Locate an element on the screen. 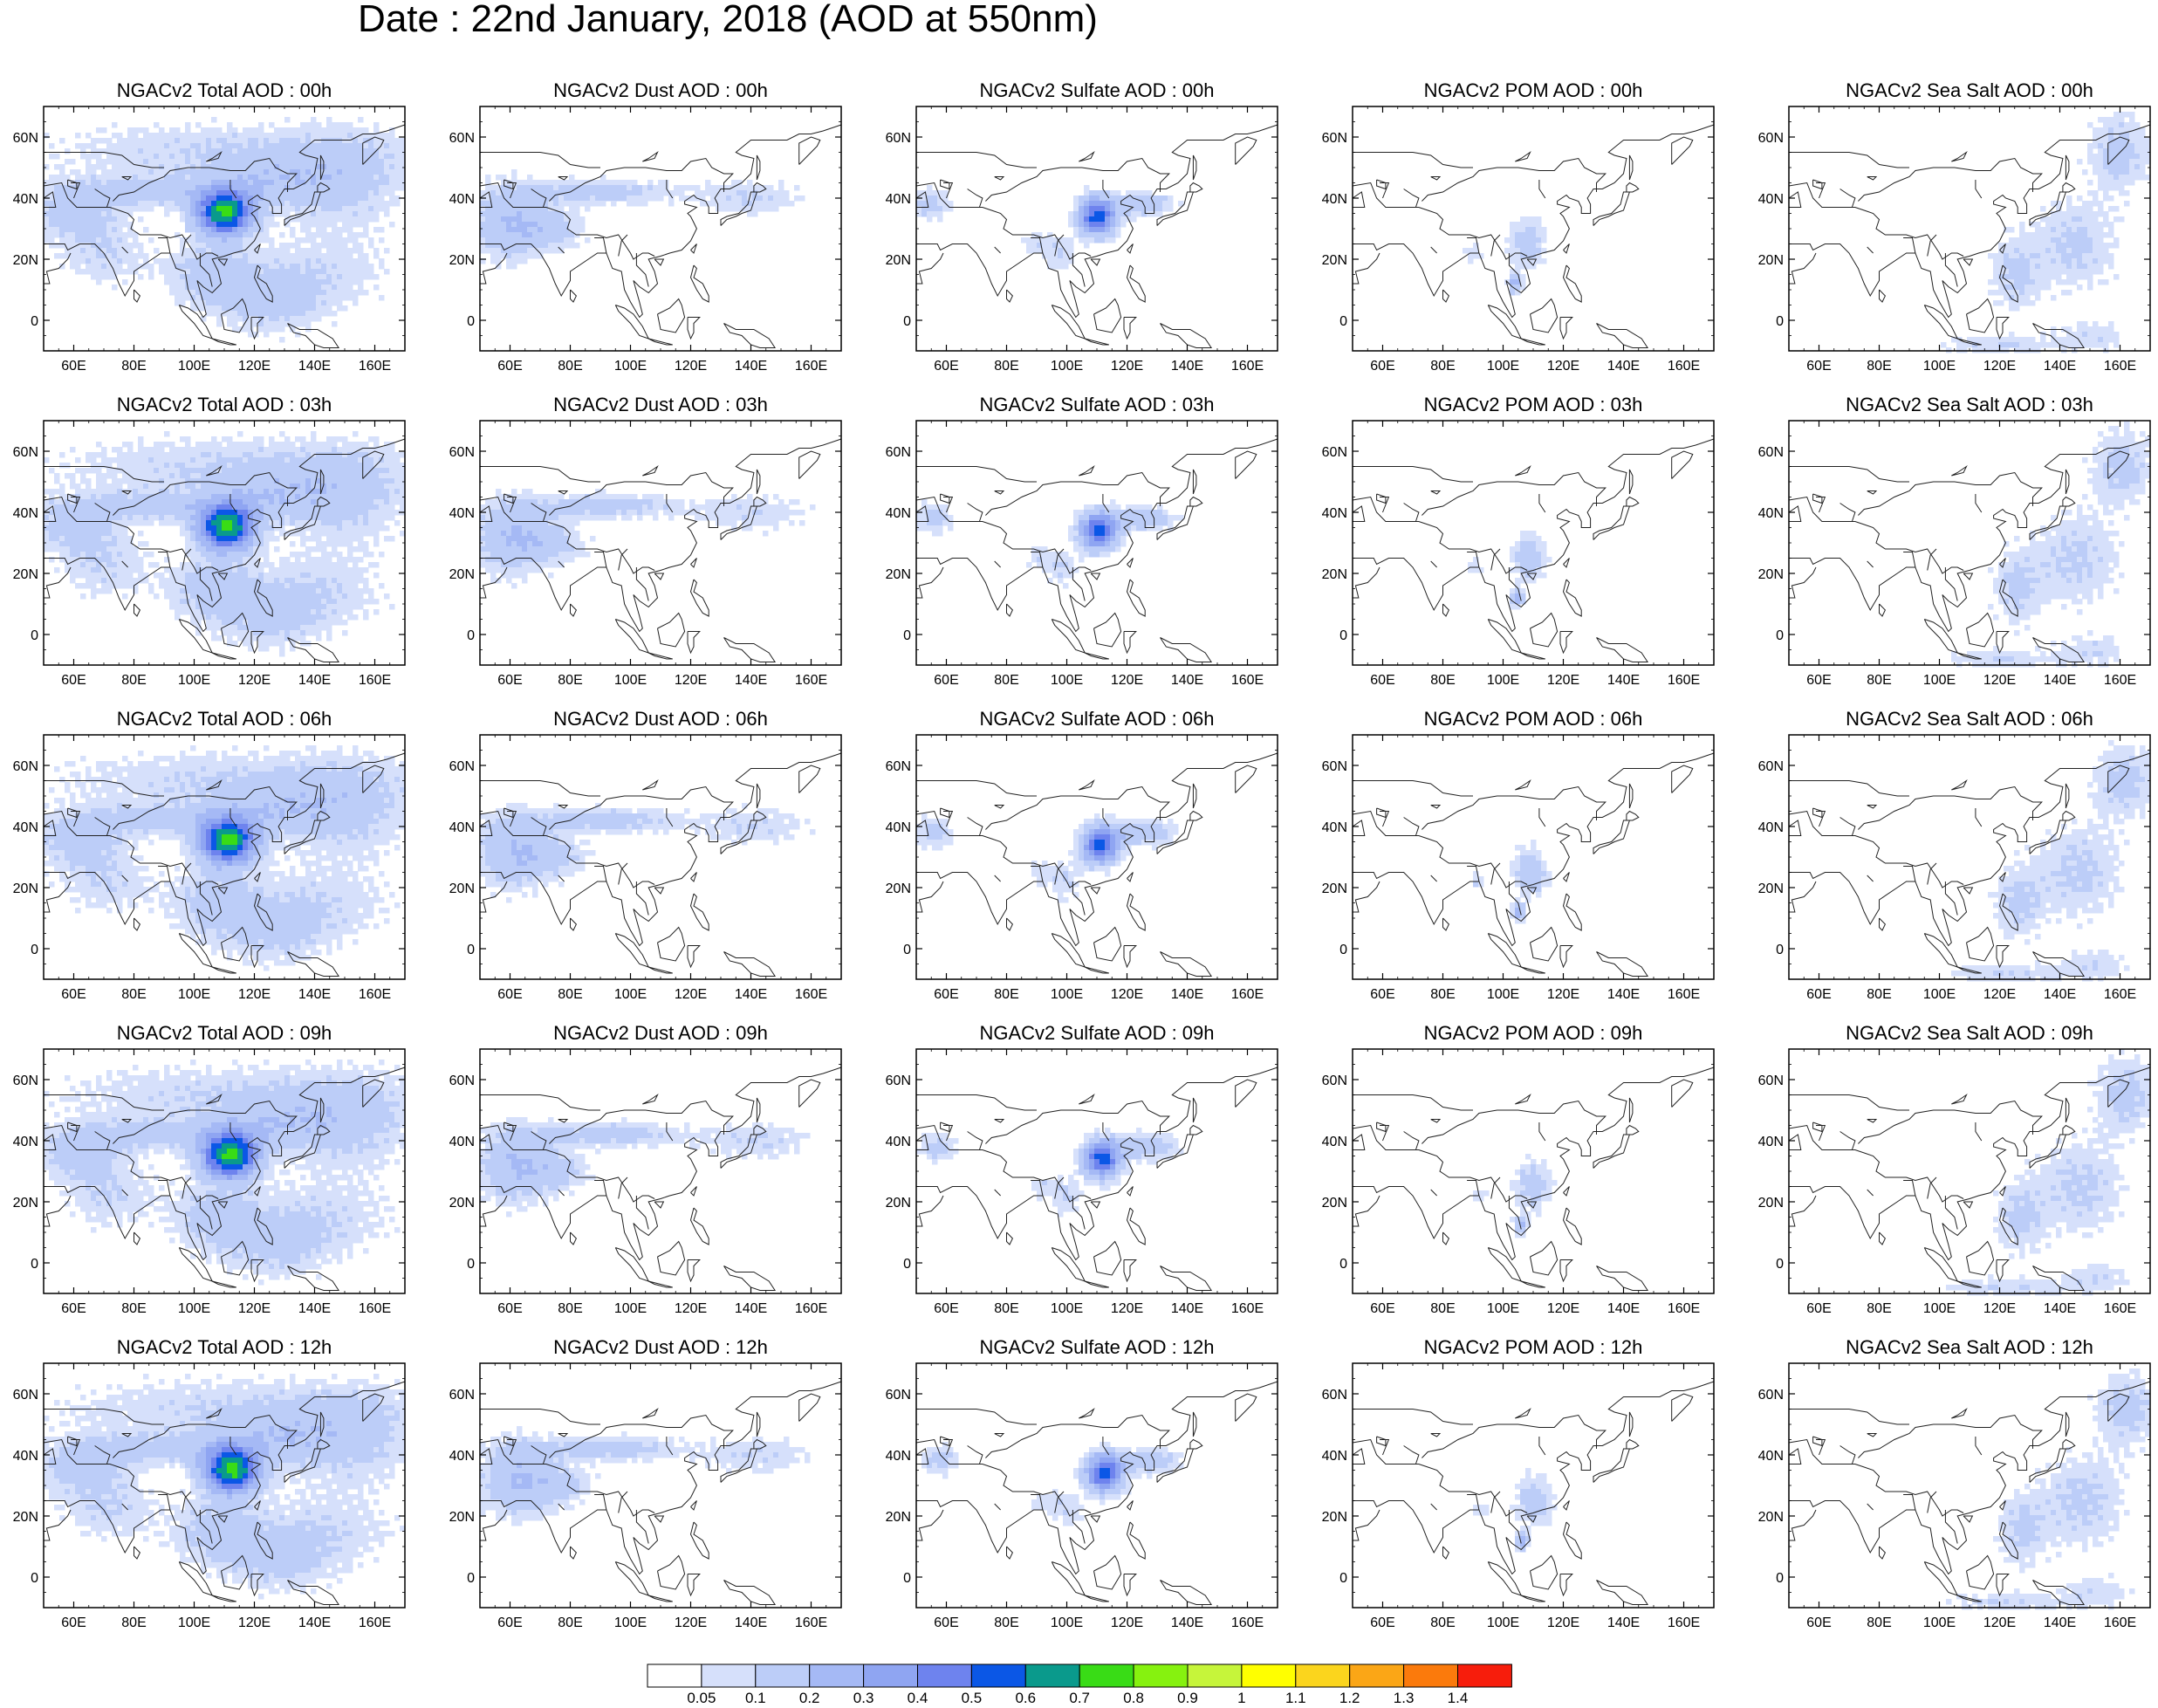 The image size is (2158, 1708). panel-title: NGACv2 Sulfate AOD : 03h is located at coordinates (1097, 404).